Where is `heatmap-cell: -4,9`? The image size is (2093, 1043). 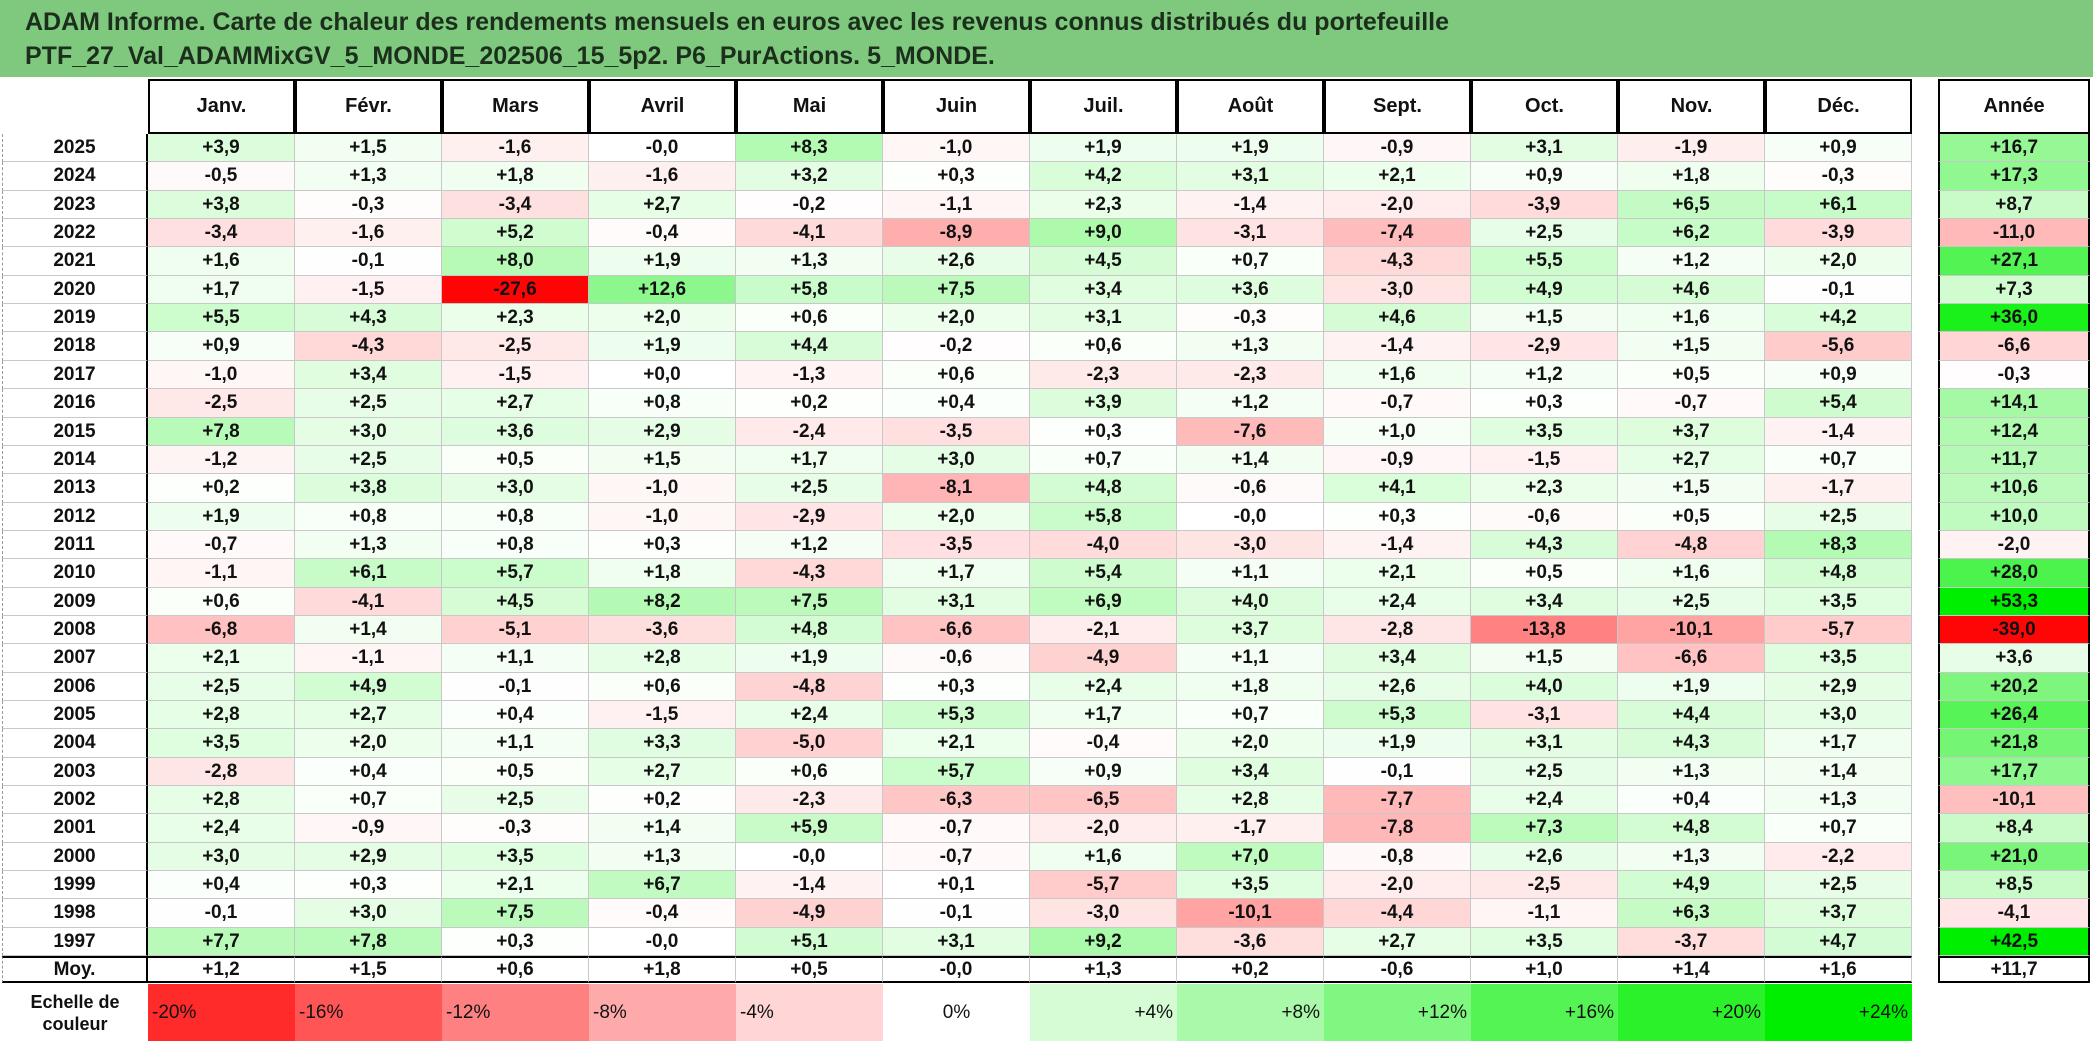 heatmap-cell: -4,9 is located at coordinates (1103, 658).